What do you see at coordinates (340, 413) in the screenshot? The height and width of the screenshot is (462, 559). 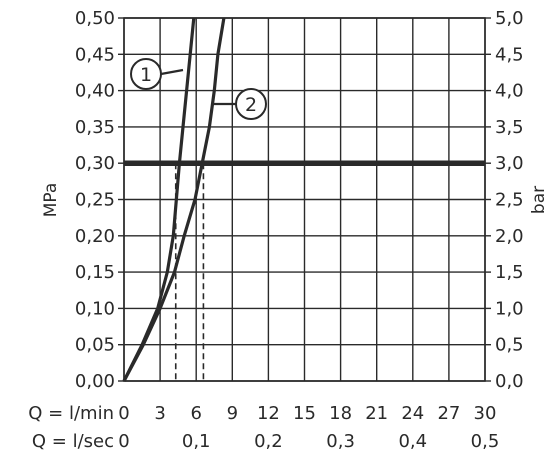 I see `x-primary-tick-label: 18` at bounding box center [340, 413].